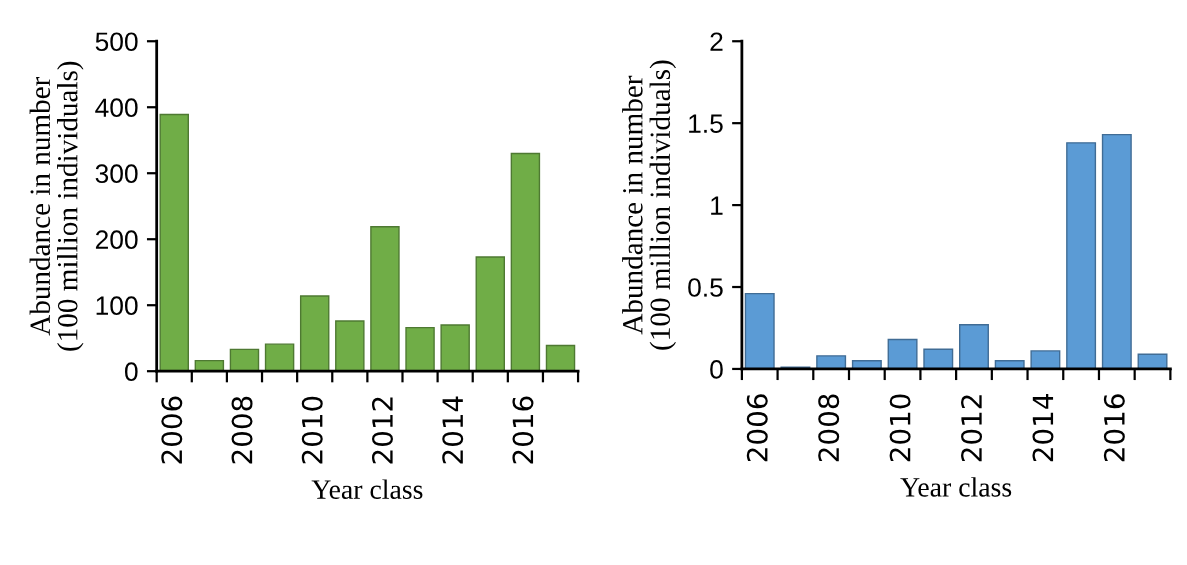 The height and width of the screenshot is (565, 1187). What do you see at coordinates (117, 306) in the screenshot?
I see `y-tick-label: 100` at bounding box center [117, 306].